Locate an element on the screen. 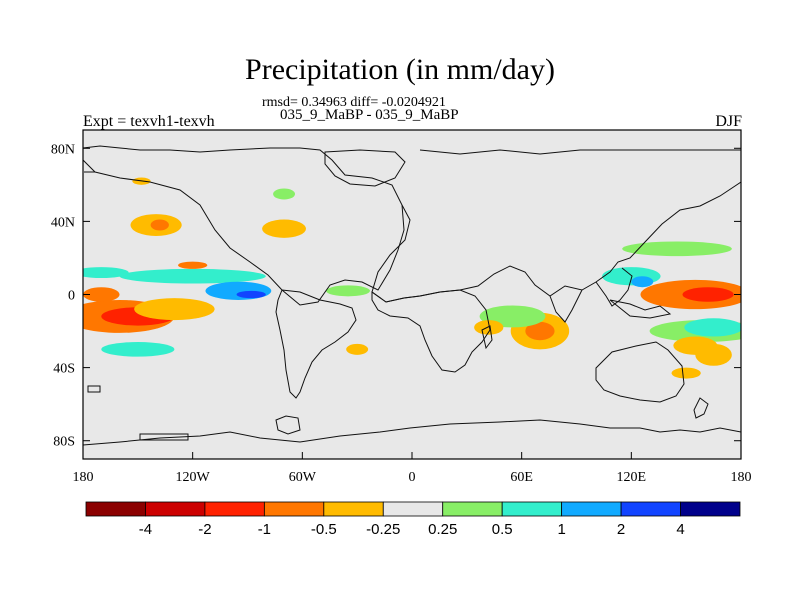  y-tick-label-2: 0 is located at coordinates (71, 296).